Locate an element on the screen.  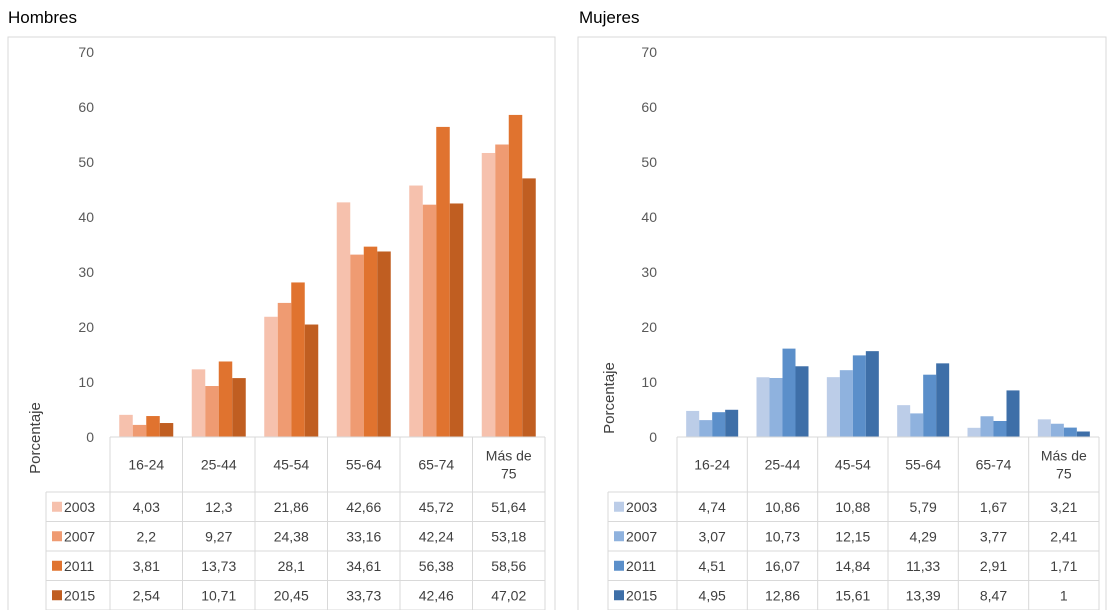
table-cell-2011-4: 2,91 is located at coordinates (993, 566).